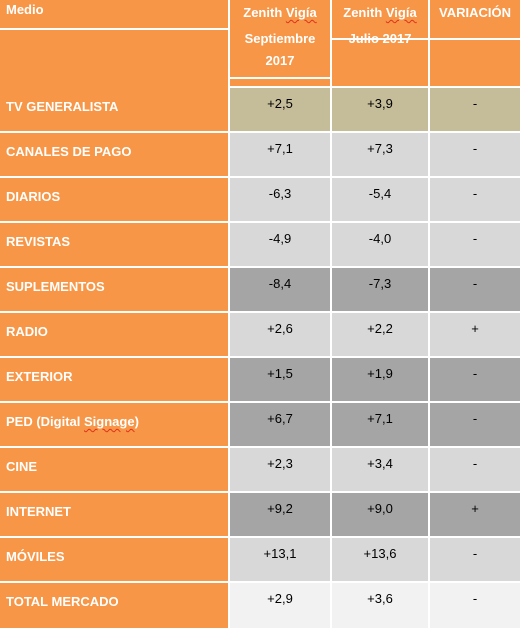  Describe the element at coordinates (380, 598) in the screenshot. I see `value-julio: +3,6` at that location.